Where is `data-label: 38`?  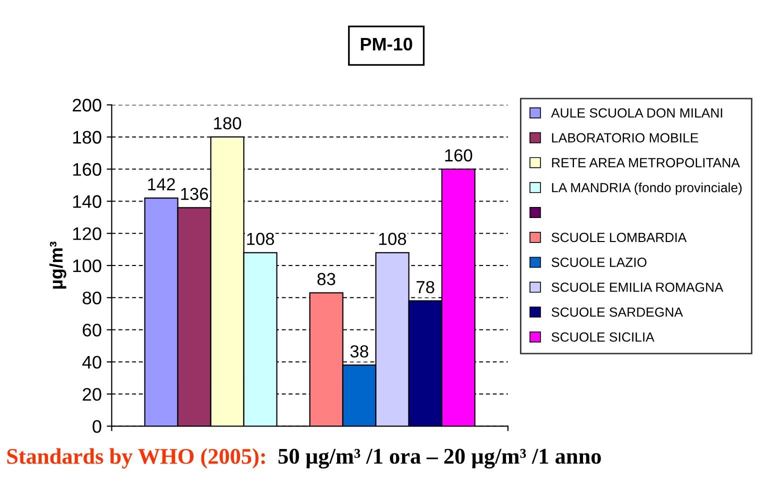
data-label: 38 is located at coordinates (359, 351).